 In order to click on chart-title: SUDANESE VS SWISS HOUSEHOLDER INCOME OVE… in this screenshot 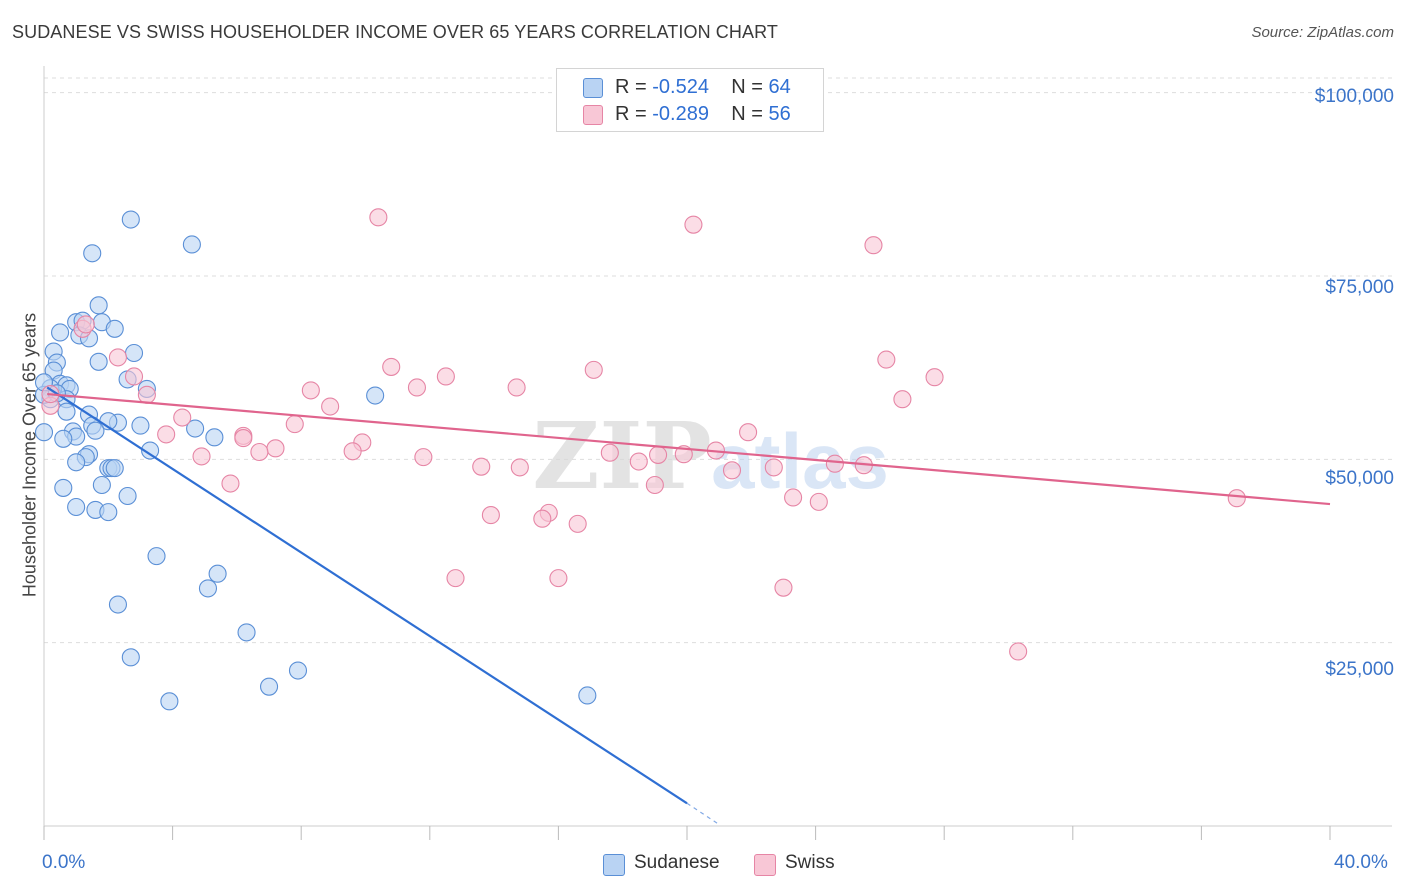, I will do `click(395, 32)`.